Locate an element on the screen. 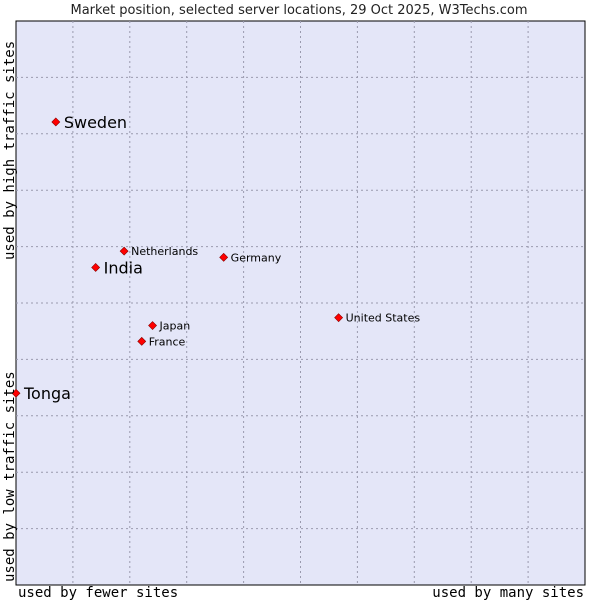  data-point-sweden: Sweden is located at coordinates (89, 122).